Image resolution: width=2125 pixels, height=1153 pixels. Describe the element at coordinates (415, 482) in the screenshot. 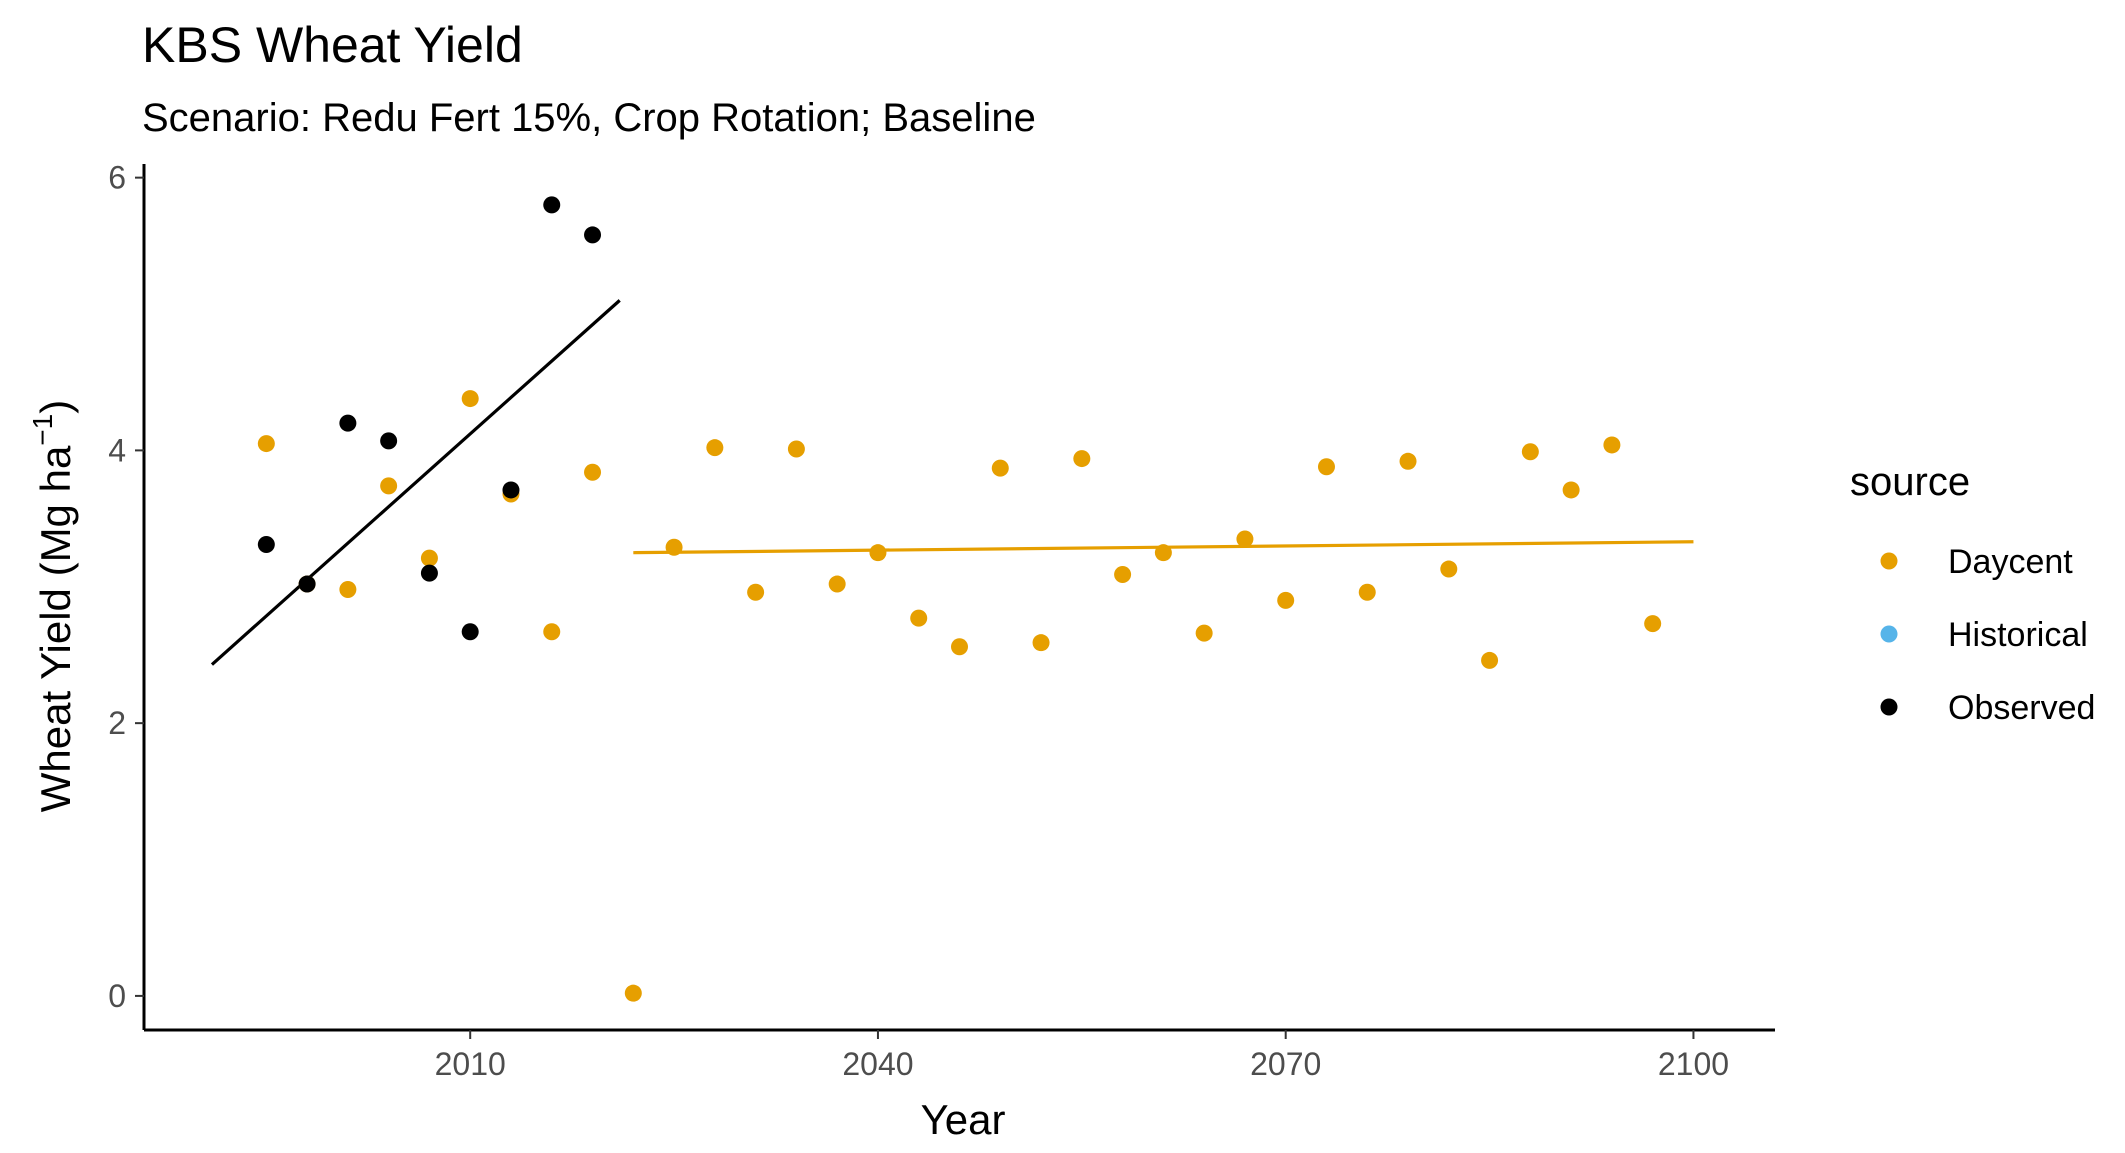

I see `trend-line-observed` at that location.